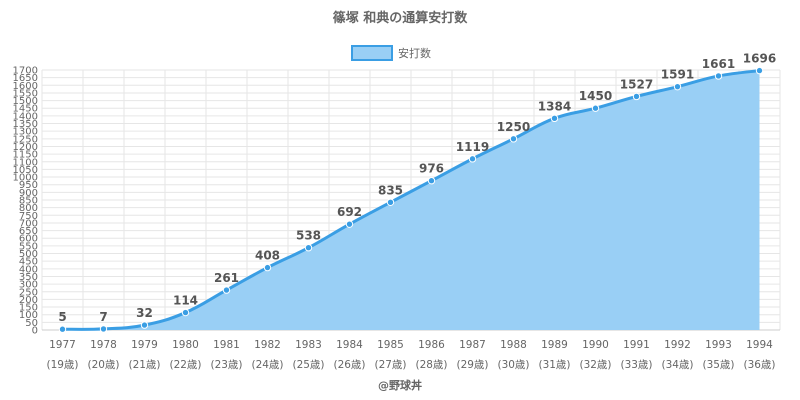  What do you see at coordinates (185, 365) in the screenshot?
I see `x-tick-sublabel: (22歳)` at bounding box center [185, 365].